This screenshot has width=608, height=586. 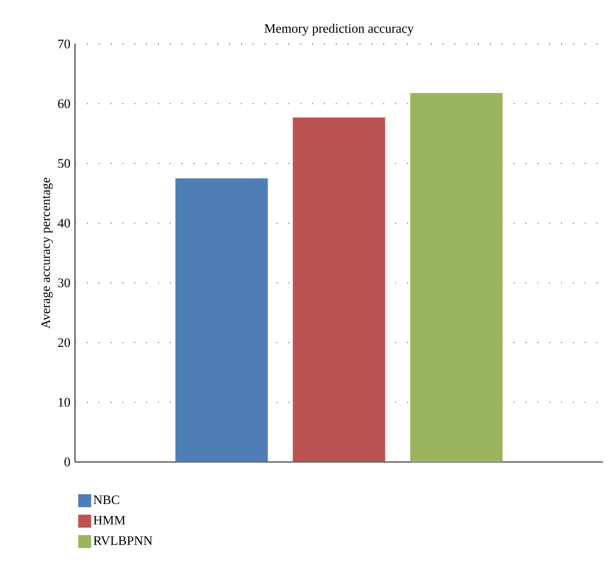 I want to click on y-tick-label: 0, so click(x=67, y=462).